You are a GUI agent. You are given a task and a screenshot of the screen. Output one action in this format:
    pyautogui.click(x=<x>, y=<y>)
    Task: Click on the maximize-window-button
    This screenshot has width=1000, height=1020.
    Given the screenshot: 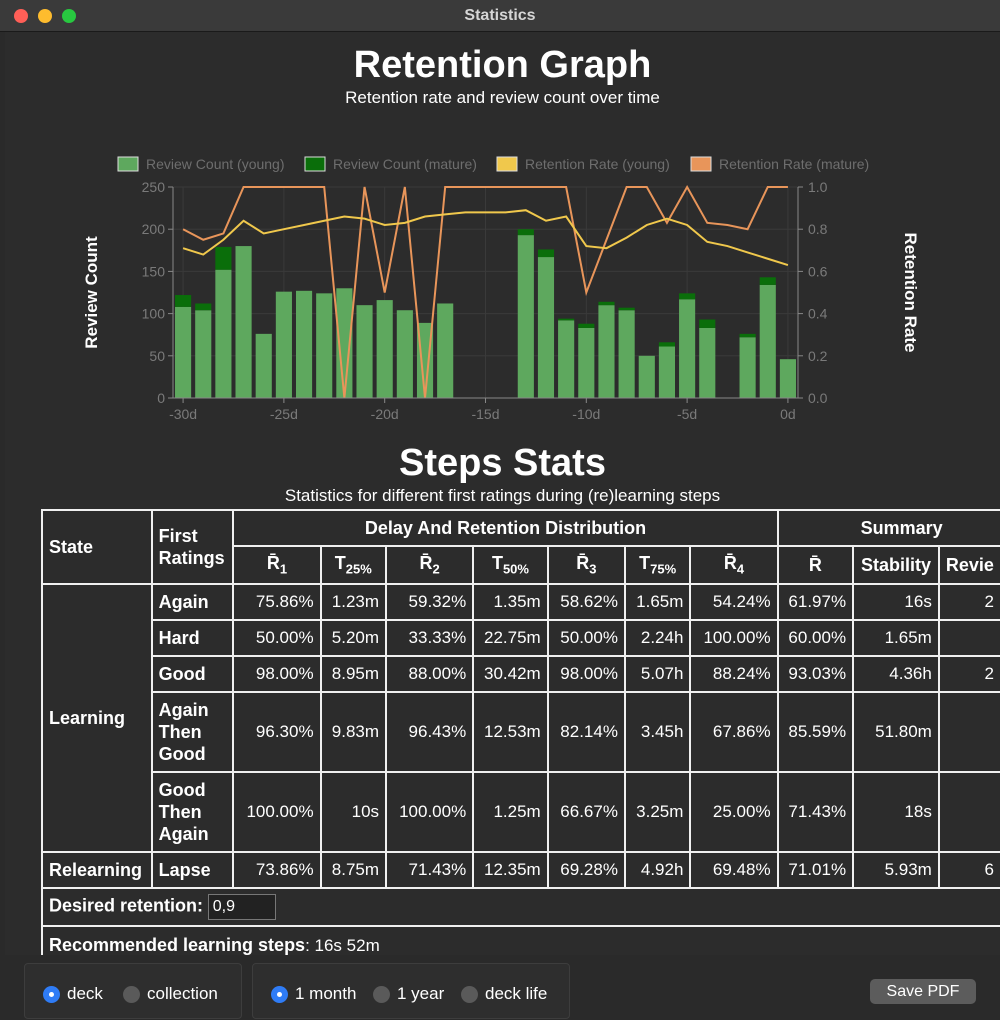 What is the action you would take?
    pyautogui.click(x=69, y=16)
    